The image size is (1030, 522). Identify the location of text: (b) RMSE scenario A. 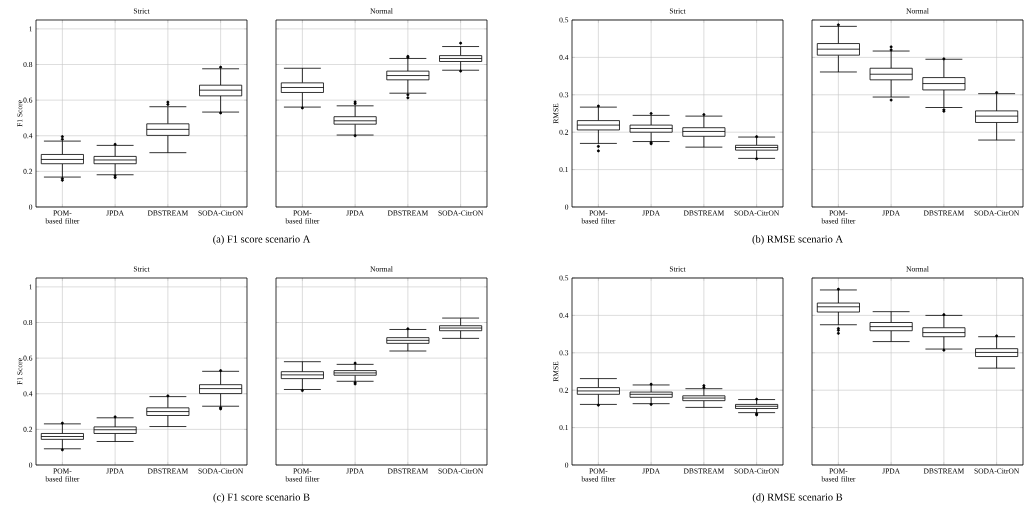
(797, 240).